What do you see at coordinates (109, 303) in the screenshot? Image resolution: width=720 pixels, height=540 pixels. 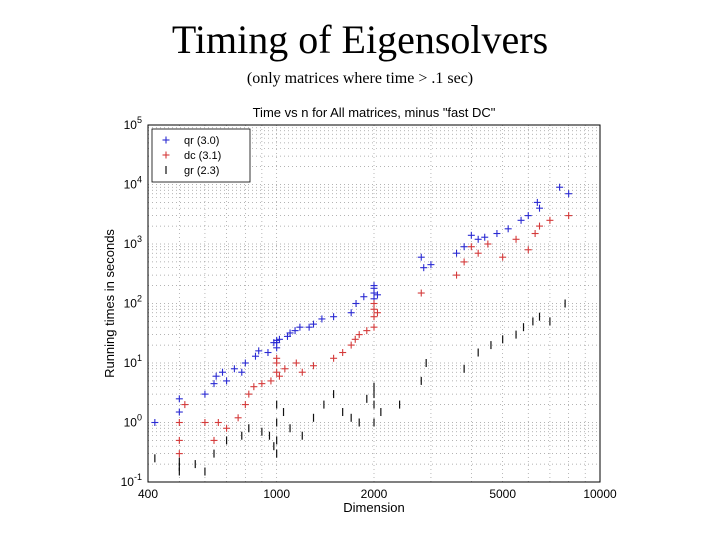 I see `y-axis-label: Running times in seconds` at bounding box center [109, 303].